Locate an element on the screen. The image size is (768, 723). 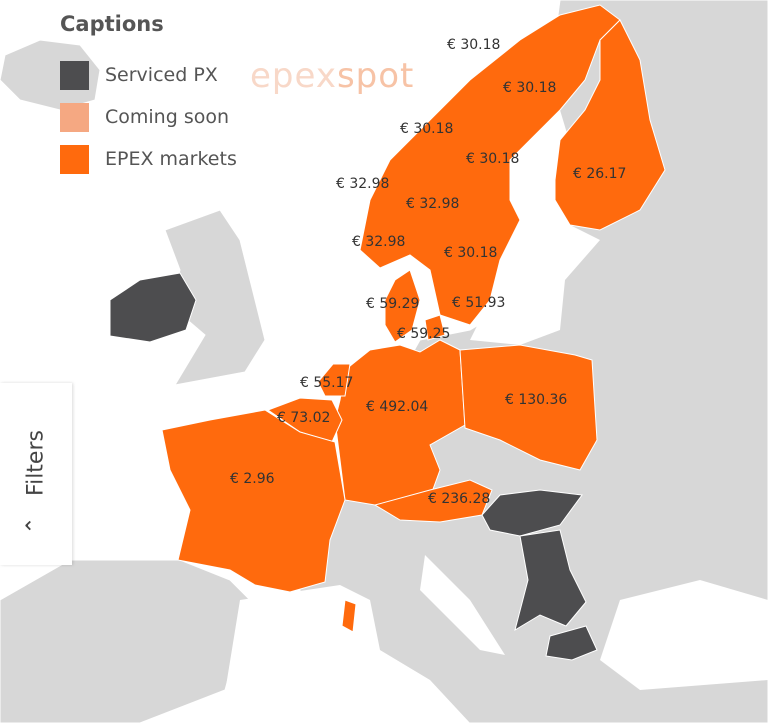
filters-panel-toggle: Filters ⌃ is located at coordinates (36, 474).